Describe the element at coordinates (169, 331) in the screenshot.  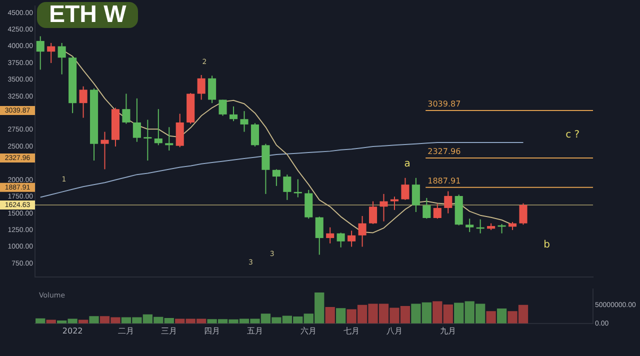
I see `x-tick-label: 三月` at that location.